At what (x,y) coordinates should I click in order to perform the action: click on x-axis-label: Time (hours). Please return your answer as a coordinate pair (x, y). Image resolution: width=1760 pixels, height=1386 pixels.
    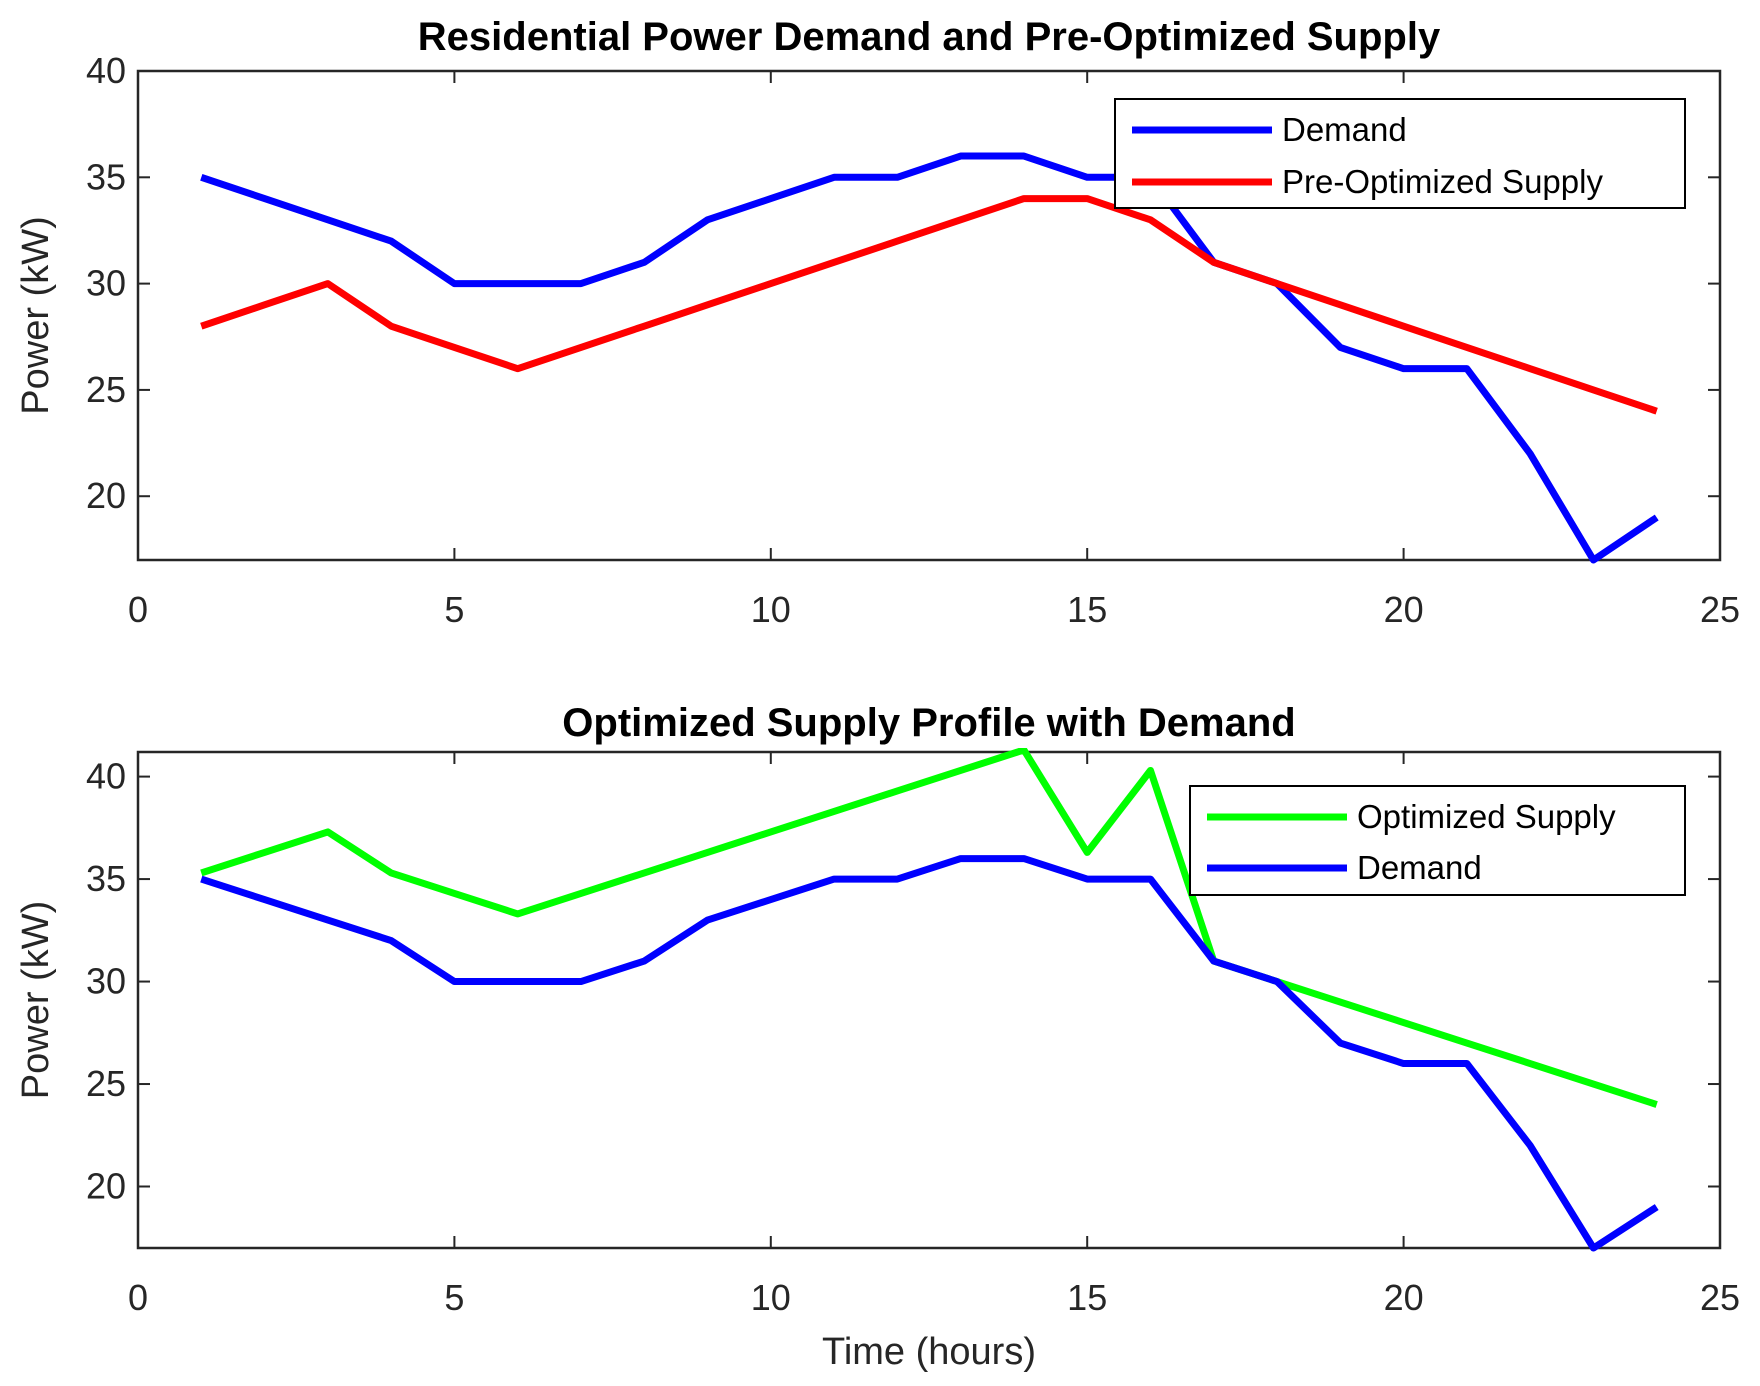
    Looking at the image, I should click on (929, 1352).